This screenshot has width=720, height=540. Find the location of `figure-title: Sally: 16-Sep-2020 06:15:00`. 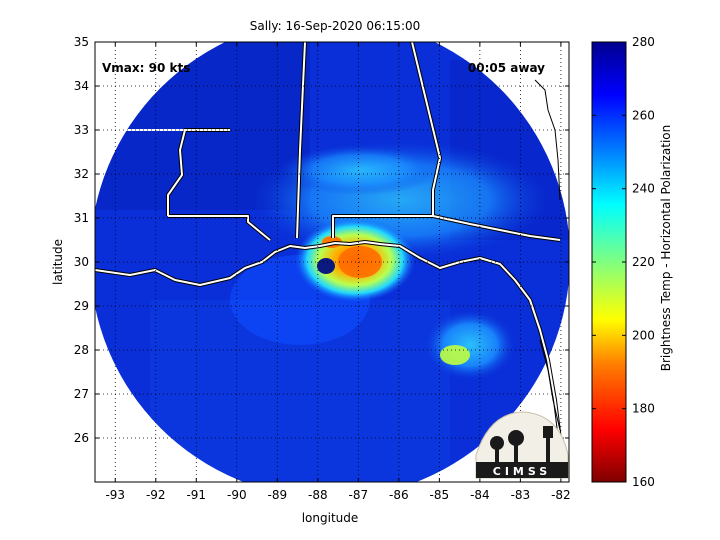

figure-title: Sally: 16-Sep-2020 06:15:00 is located at coordinates (335, 26).